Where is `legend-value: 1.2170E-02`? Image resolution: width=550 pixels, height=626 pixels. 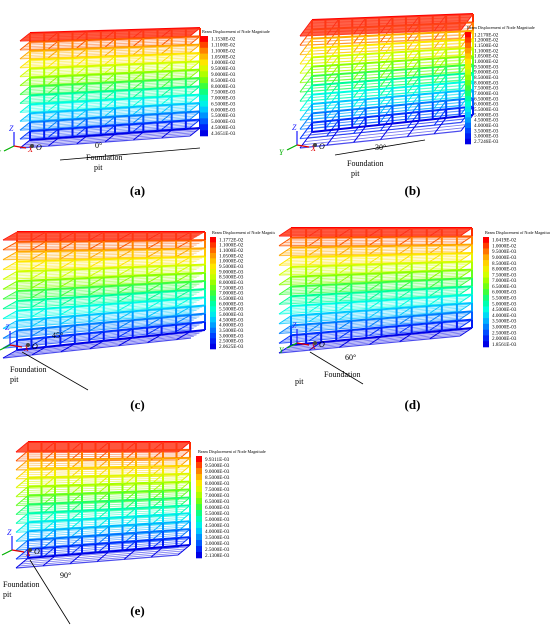 legend-value: 1.2170E-02 is located at coordinates (486, 35).